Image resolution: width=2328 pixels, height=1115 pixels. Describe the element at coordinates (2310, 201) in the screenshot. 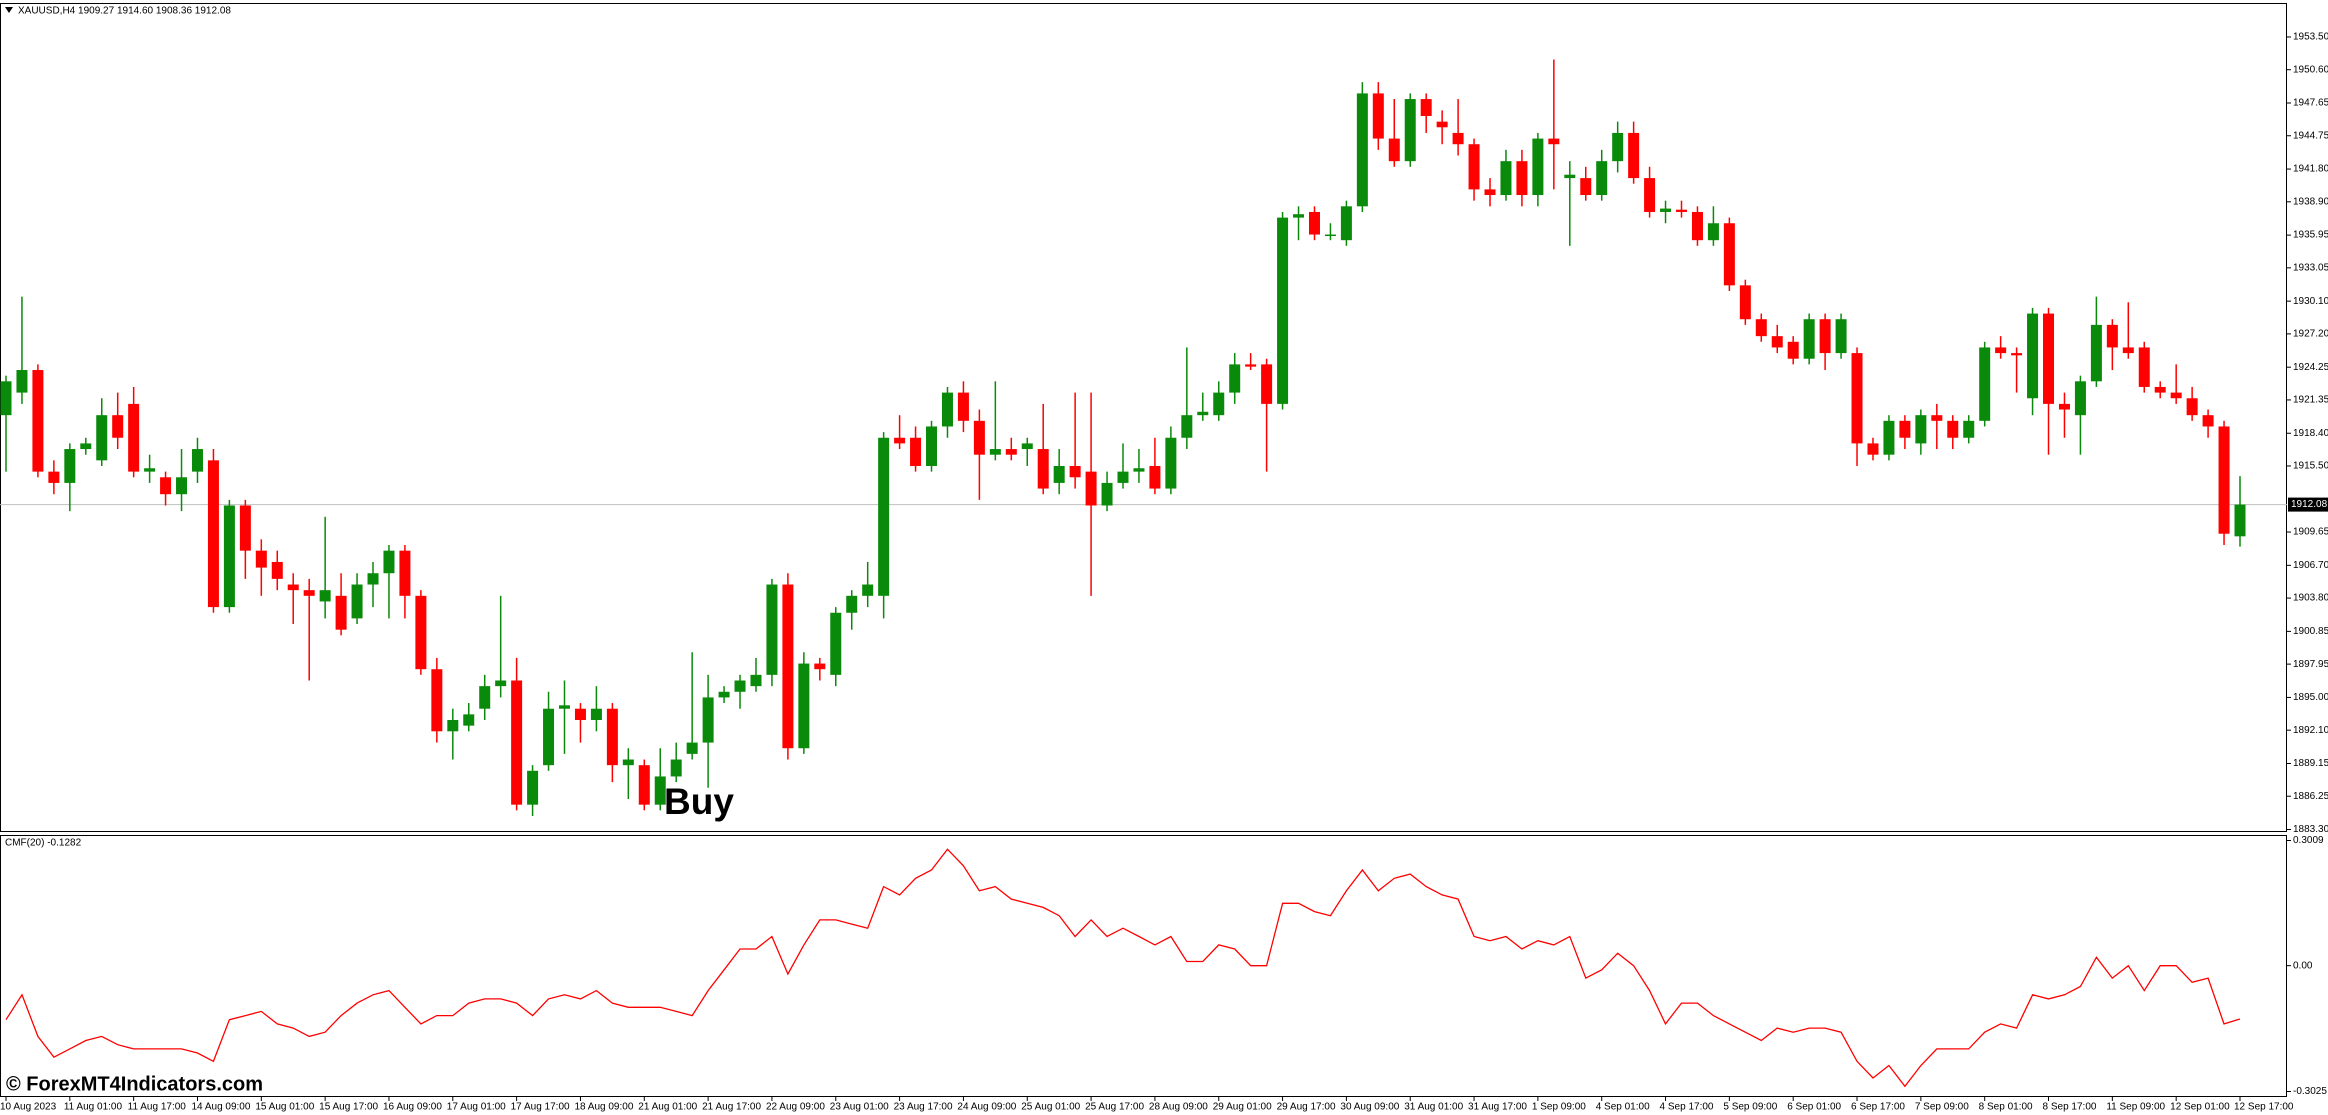

I see `y-tick-label: 1938.90` at that location.